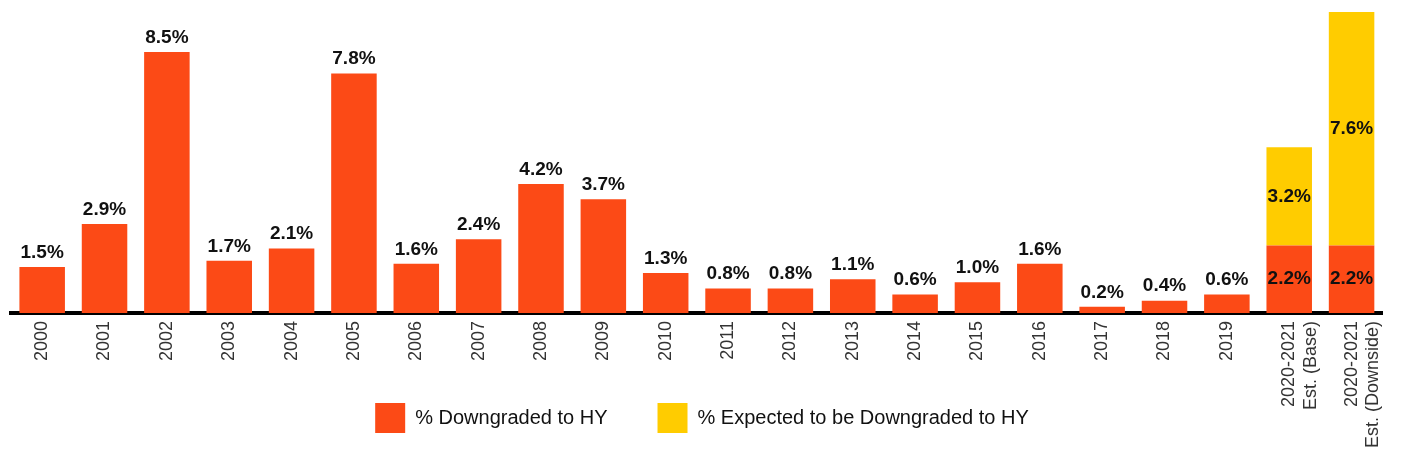 The height and width of the screenshot is (460, 1403). What do you see at coordinates (352, 341) in the screenshot?
I see `x-tick-label: 2005` at bounding box center [352, 341].